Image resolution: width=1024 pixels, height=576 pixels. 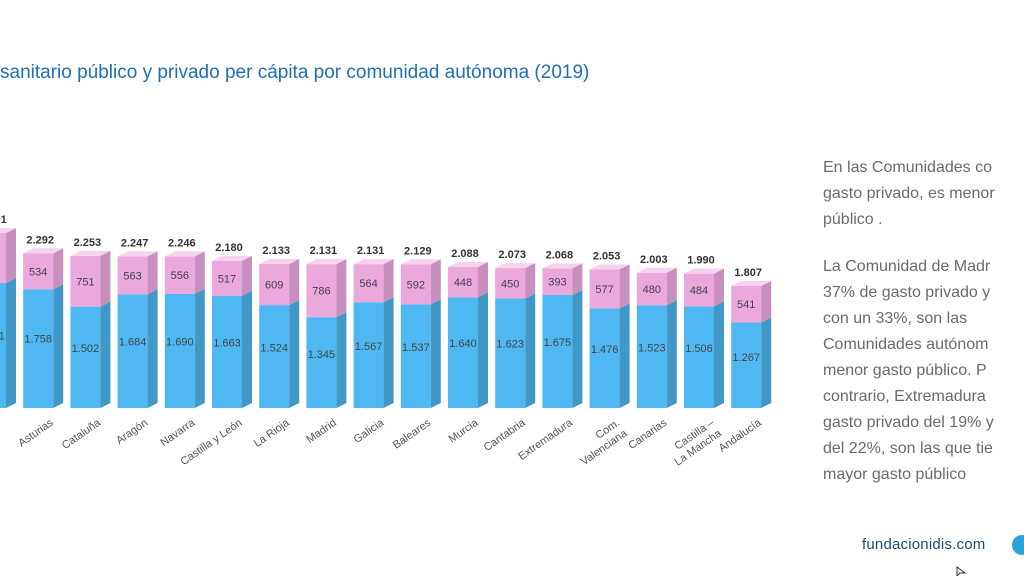 What do you see at coordinates (412, 434) in the screenshot?
I see `category-label: Baleares` at bounding box center [412, 434].